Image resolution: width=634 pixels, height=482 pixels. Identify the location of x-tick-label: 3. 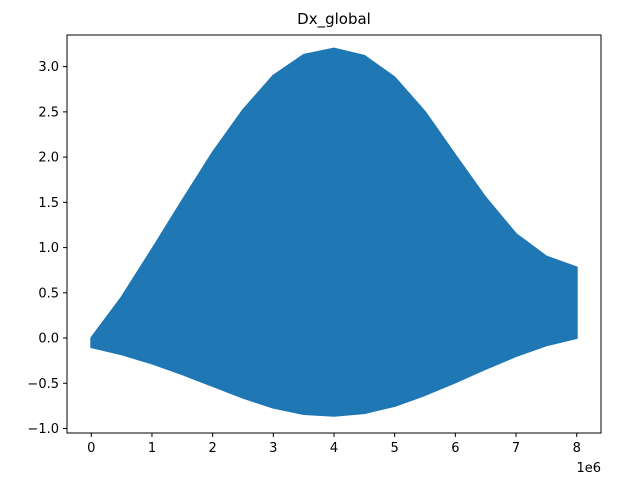
(273, 448).